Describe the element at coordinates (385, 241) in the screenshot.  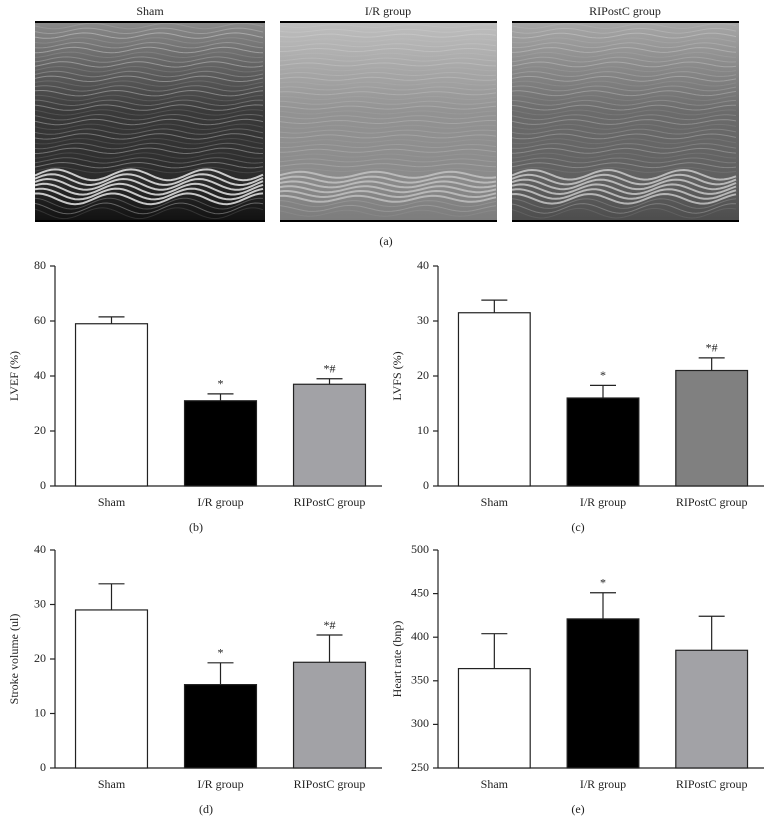
I see `caption: (a)` at that location.